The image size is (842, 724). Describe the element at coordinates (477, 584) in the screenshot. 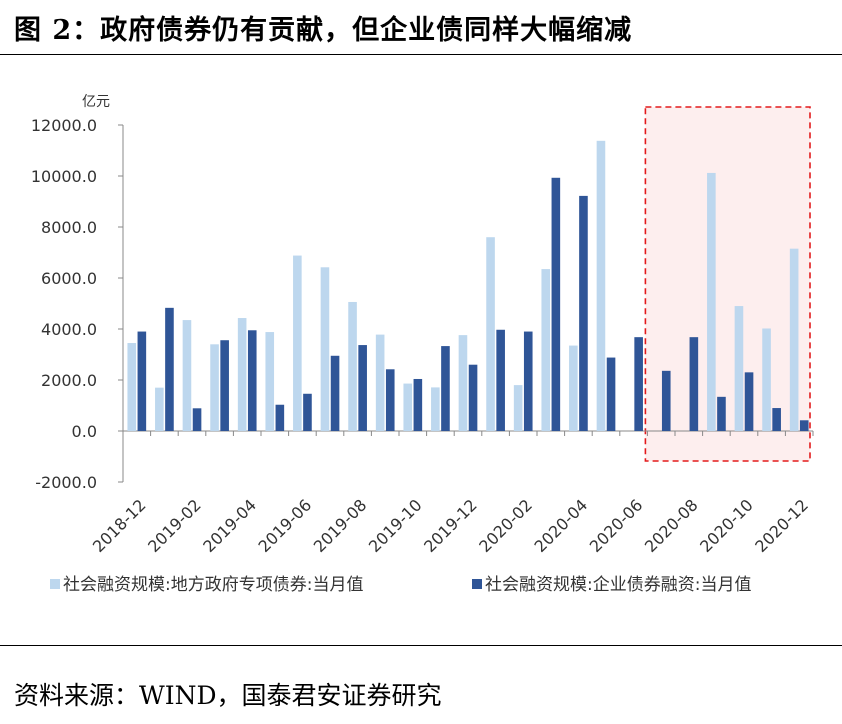

I see `legend-swatch-corporate-bonds` at that location.